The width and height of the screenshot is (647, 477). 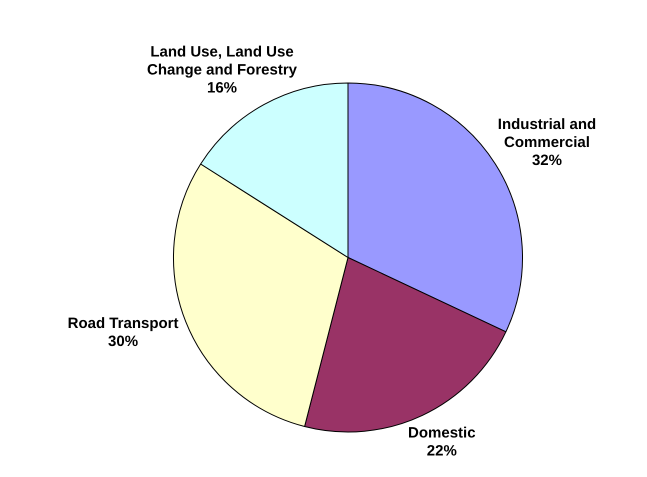 What do you see at coordinates (442, 433) in the screenshot?
I see `slice-label: Domestic` at bounding box center [442, 433].